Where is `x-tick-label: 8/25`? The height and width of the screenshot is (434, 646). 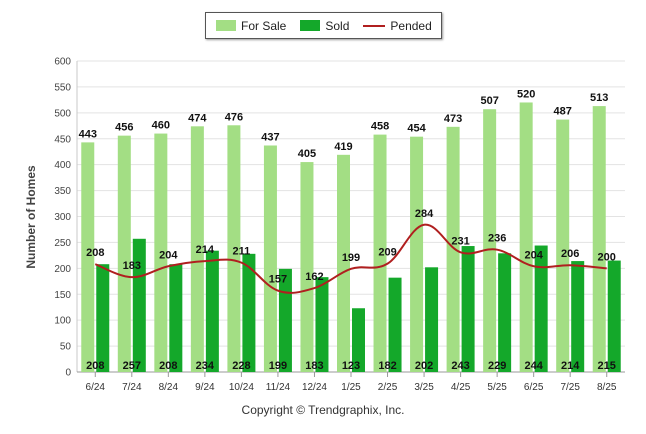
x-tick-label: 8/25 is located at coordinates (607, 387).